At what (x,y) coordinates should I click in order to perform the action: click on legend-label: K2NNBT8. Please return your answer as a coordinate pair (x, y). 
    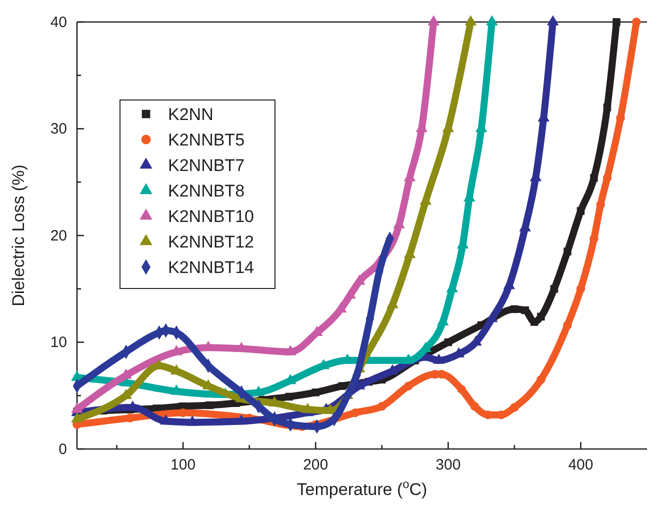
    Looking at the image, I should click on (206, 191).